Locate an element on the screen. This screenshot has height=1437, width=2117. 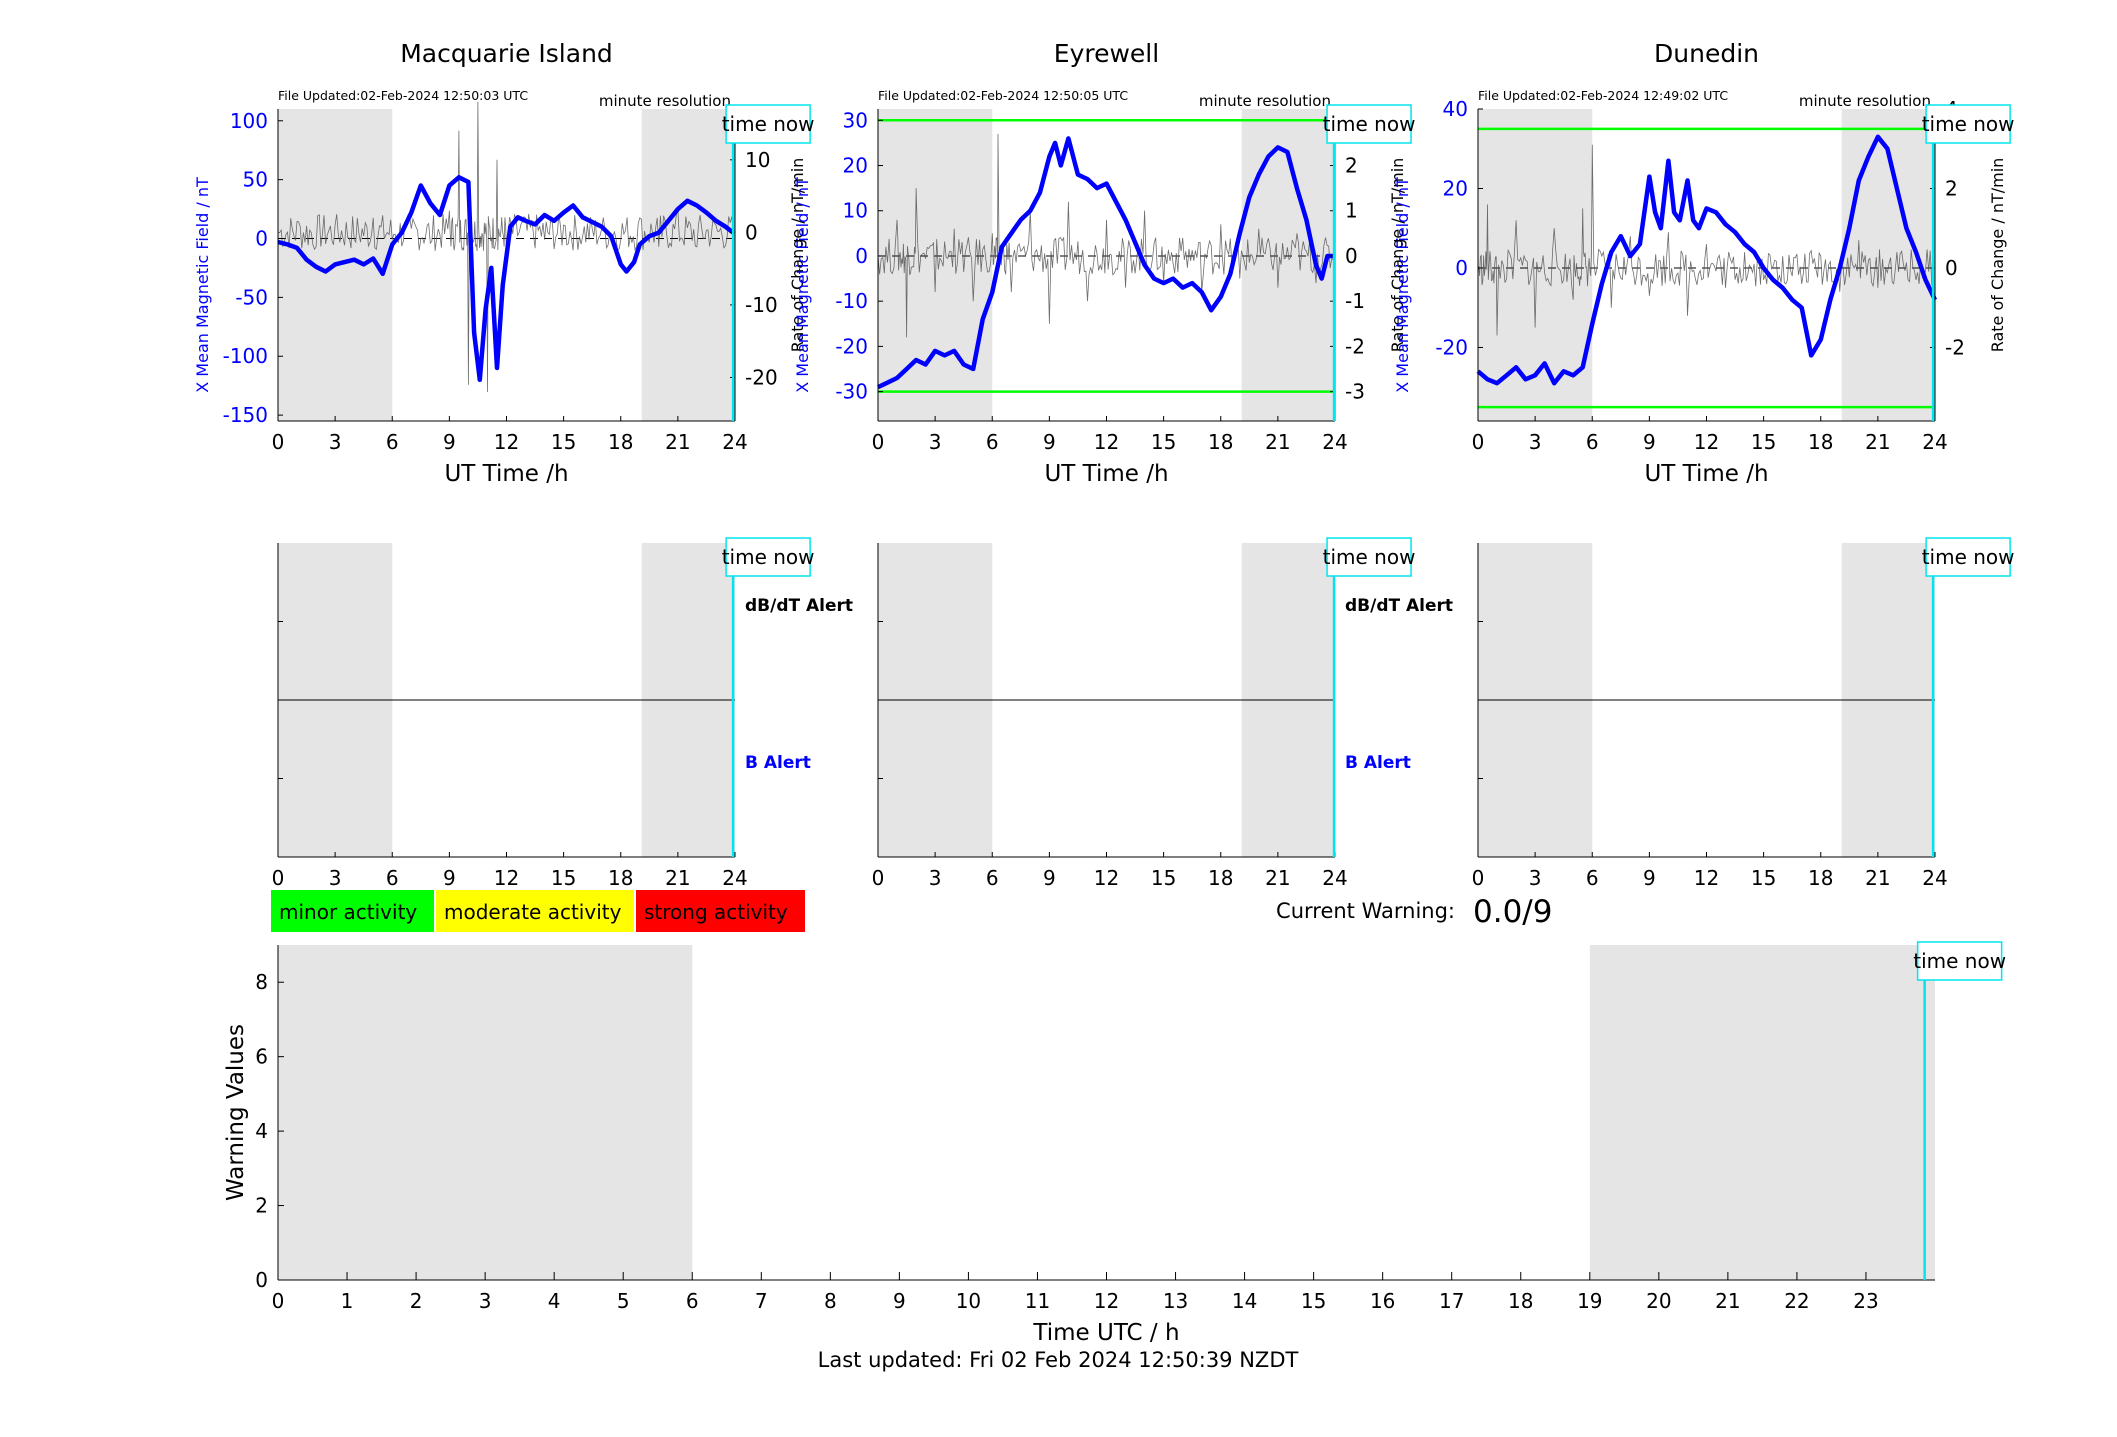
legend-label: moderate activity is located at coordinates (533, 912).